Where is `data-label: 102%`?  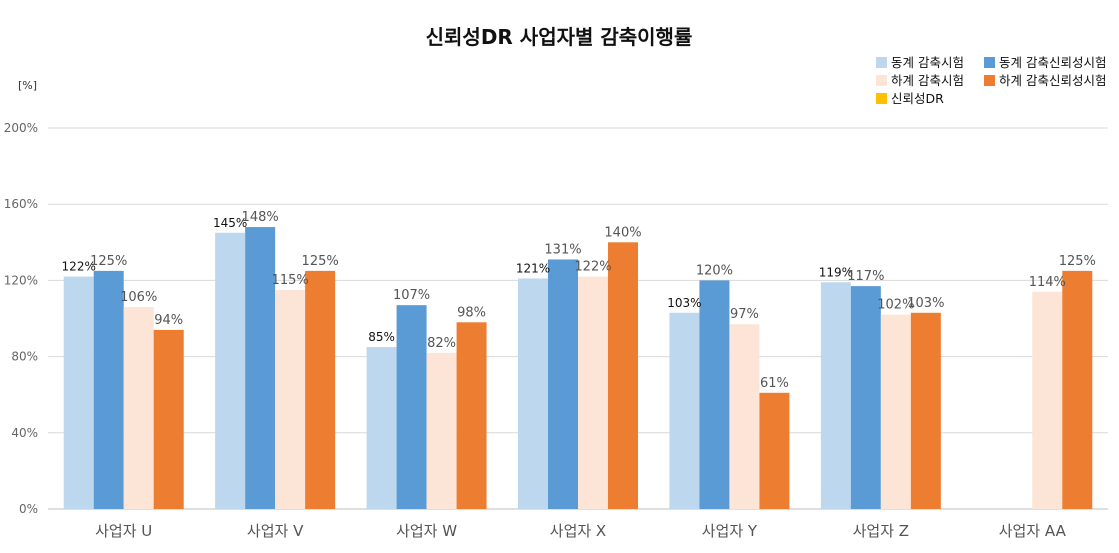
data-label: 102% is located at coordinates (895, 305).